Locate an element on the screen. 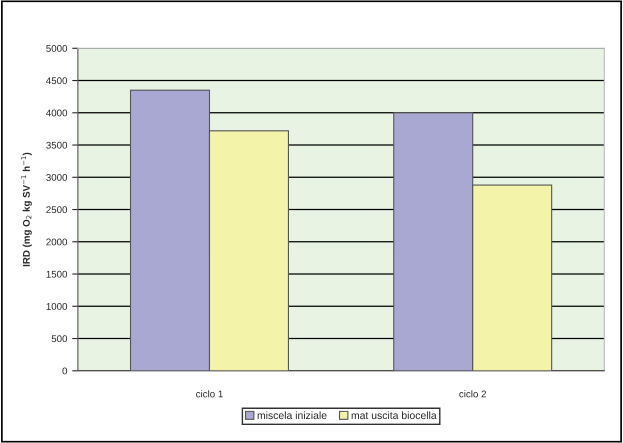 This screenshot has width=623, height=443. y-tick-label: 3500 is located at coordinates (57, 145).